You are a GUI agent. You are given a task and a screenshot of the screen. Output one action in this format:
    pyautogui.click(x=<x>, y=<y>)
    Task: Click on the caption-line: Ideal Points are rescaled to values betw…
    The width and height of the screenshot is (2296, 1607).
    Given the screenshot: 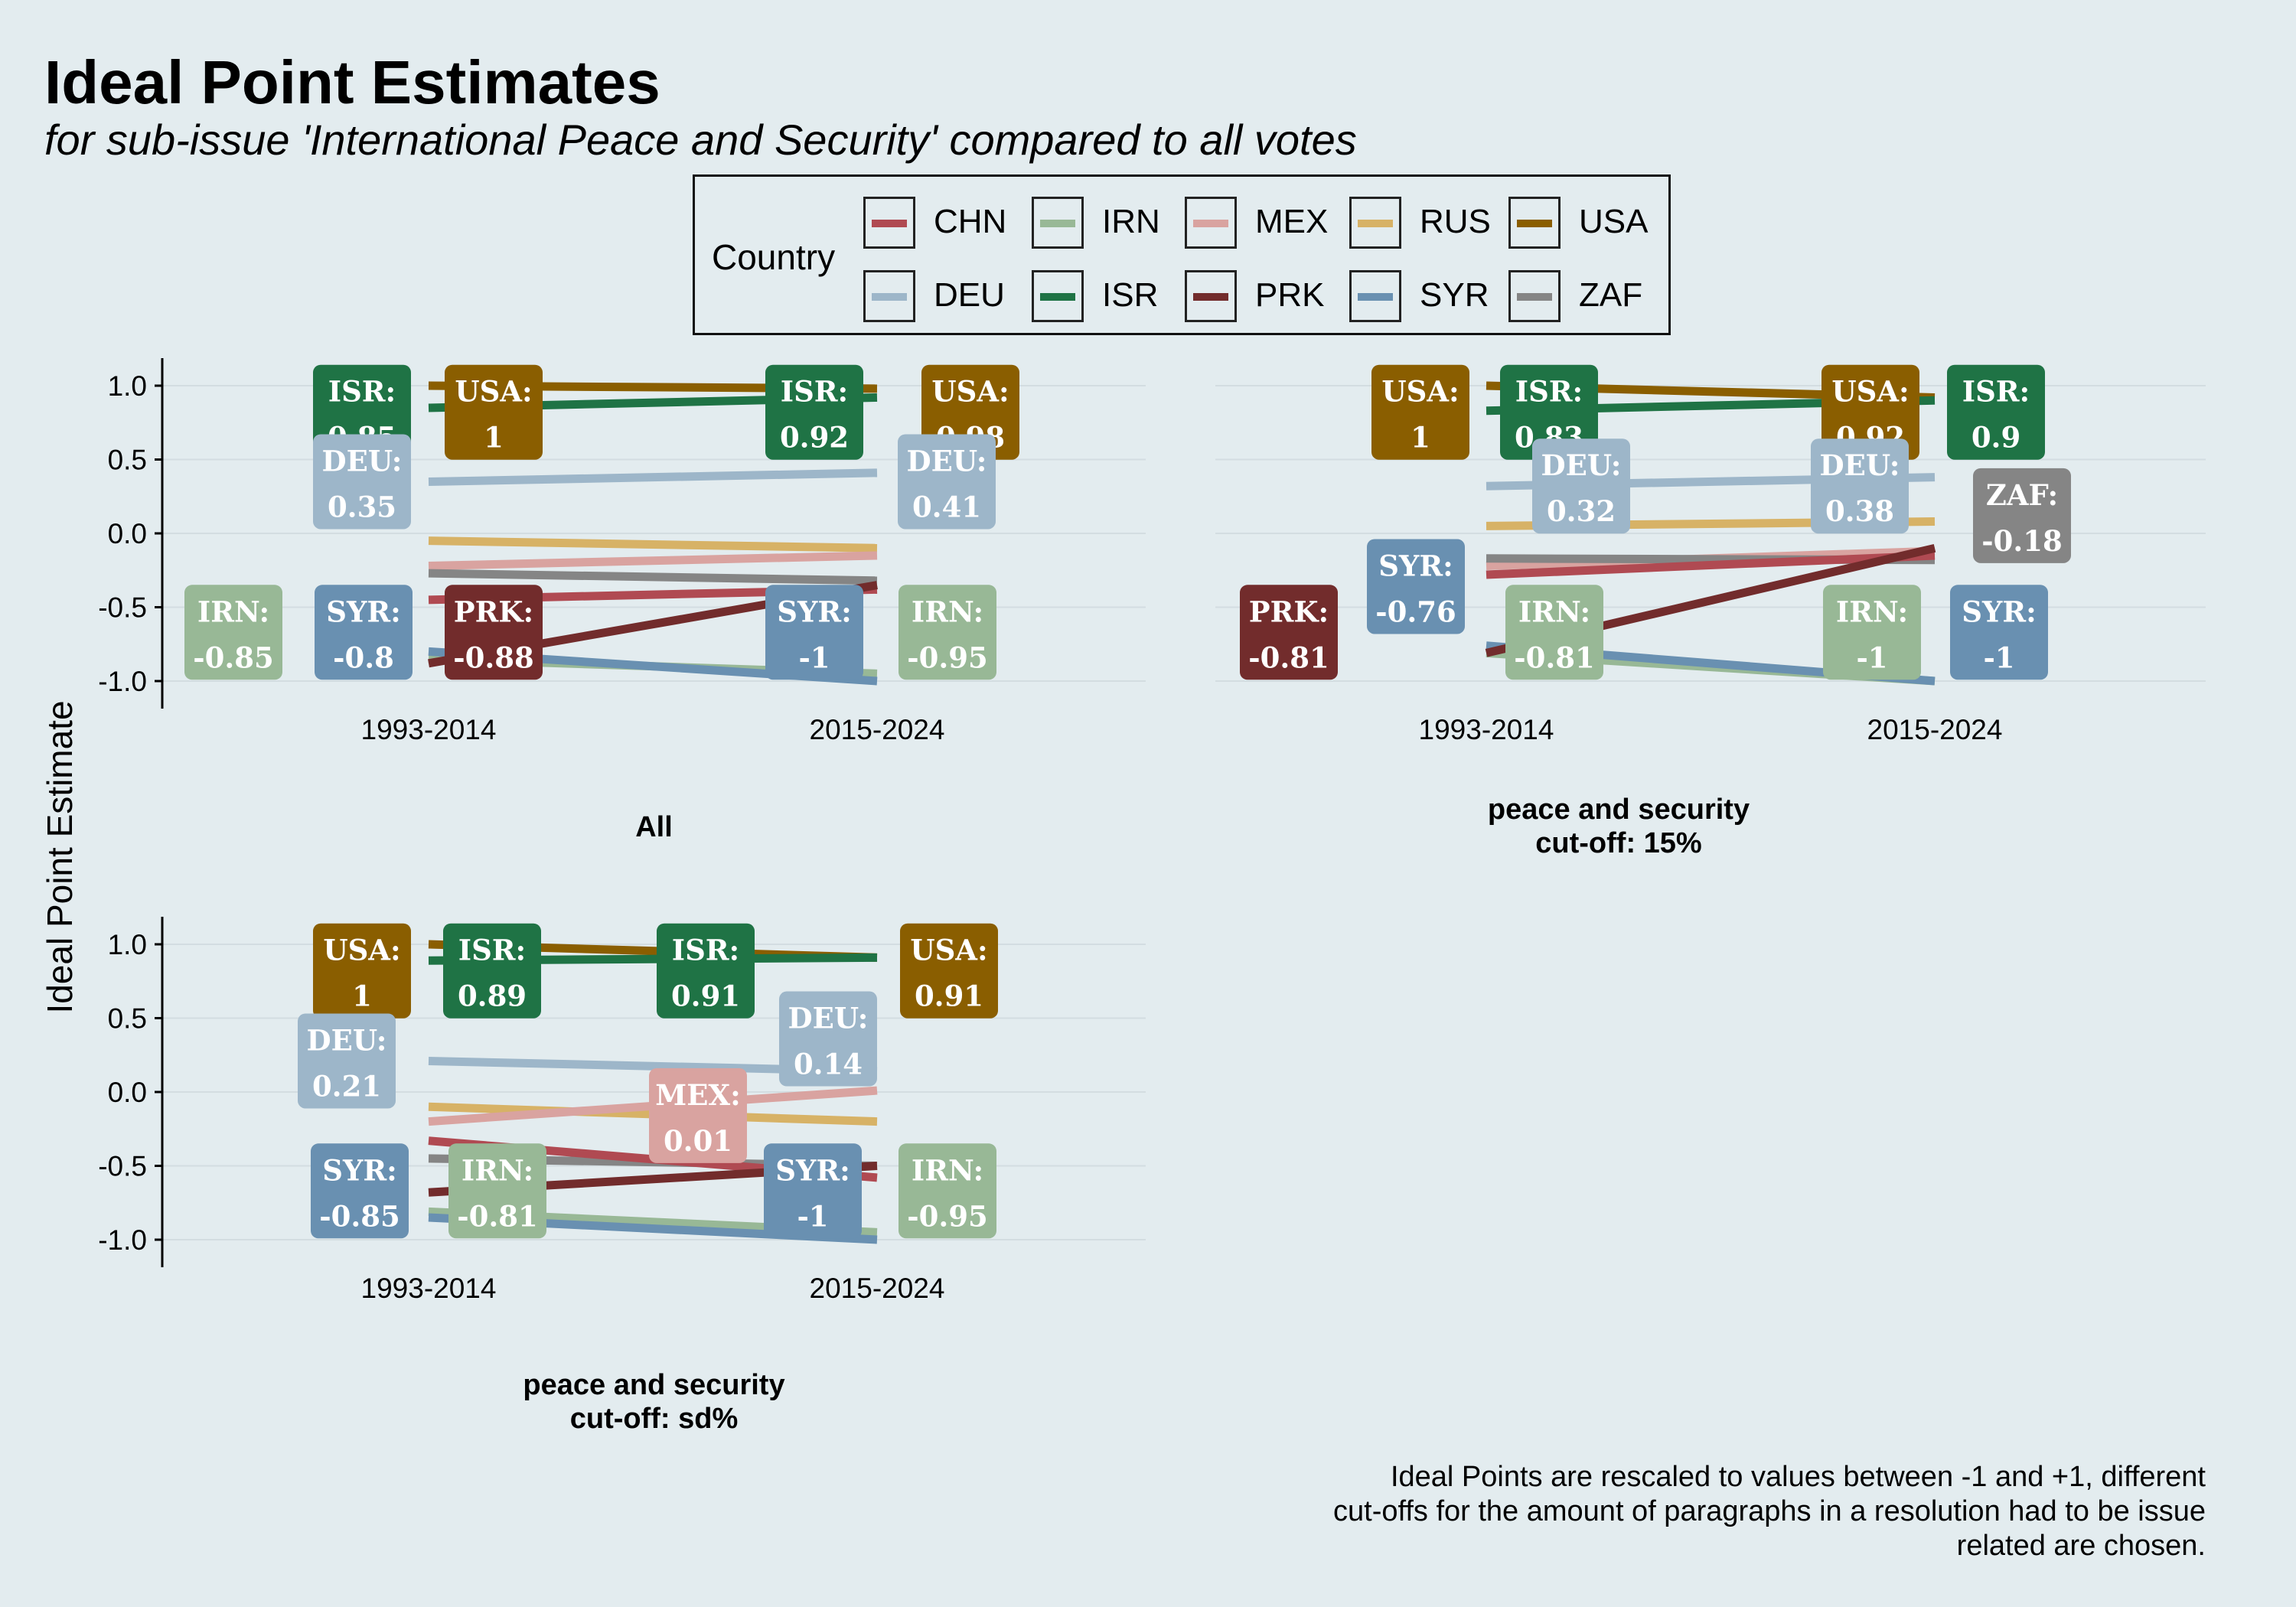 What is the action you would take?
    pyautogui.click(x=1798, y=1477)
    